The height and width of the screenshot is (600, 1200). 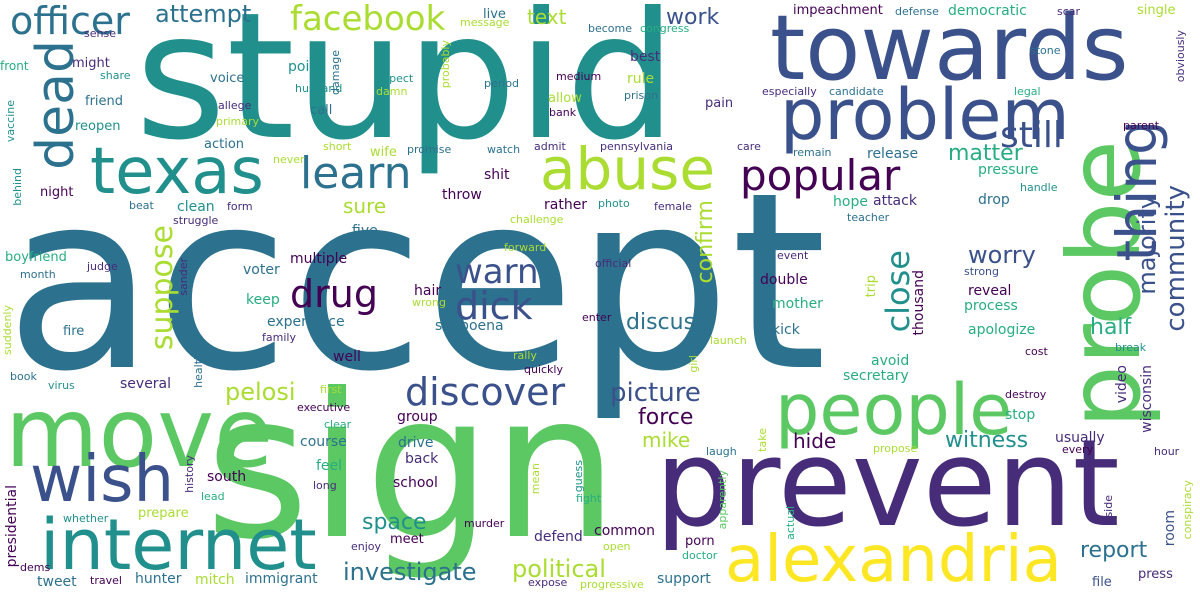 What do you see at coordinates (991, 306) in the screenshot?
I see `word: process` at bounding box center [991, 306].